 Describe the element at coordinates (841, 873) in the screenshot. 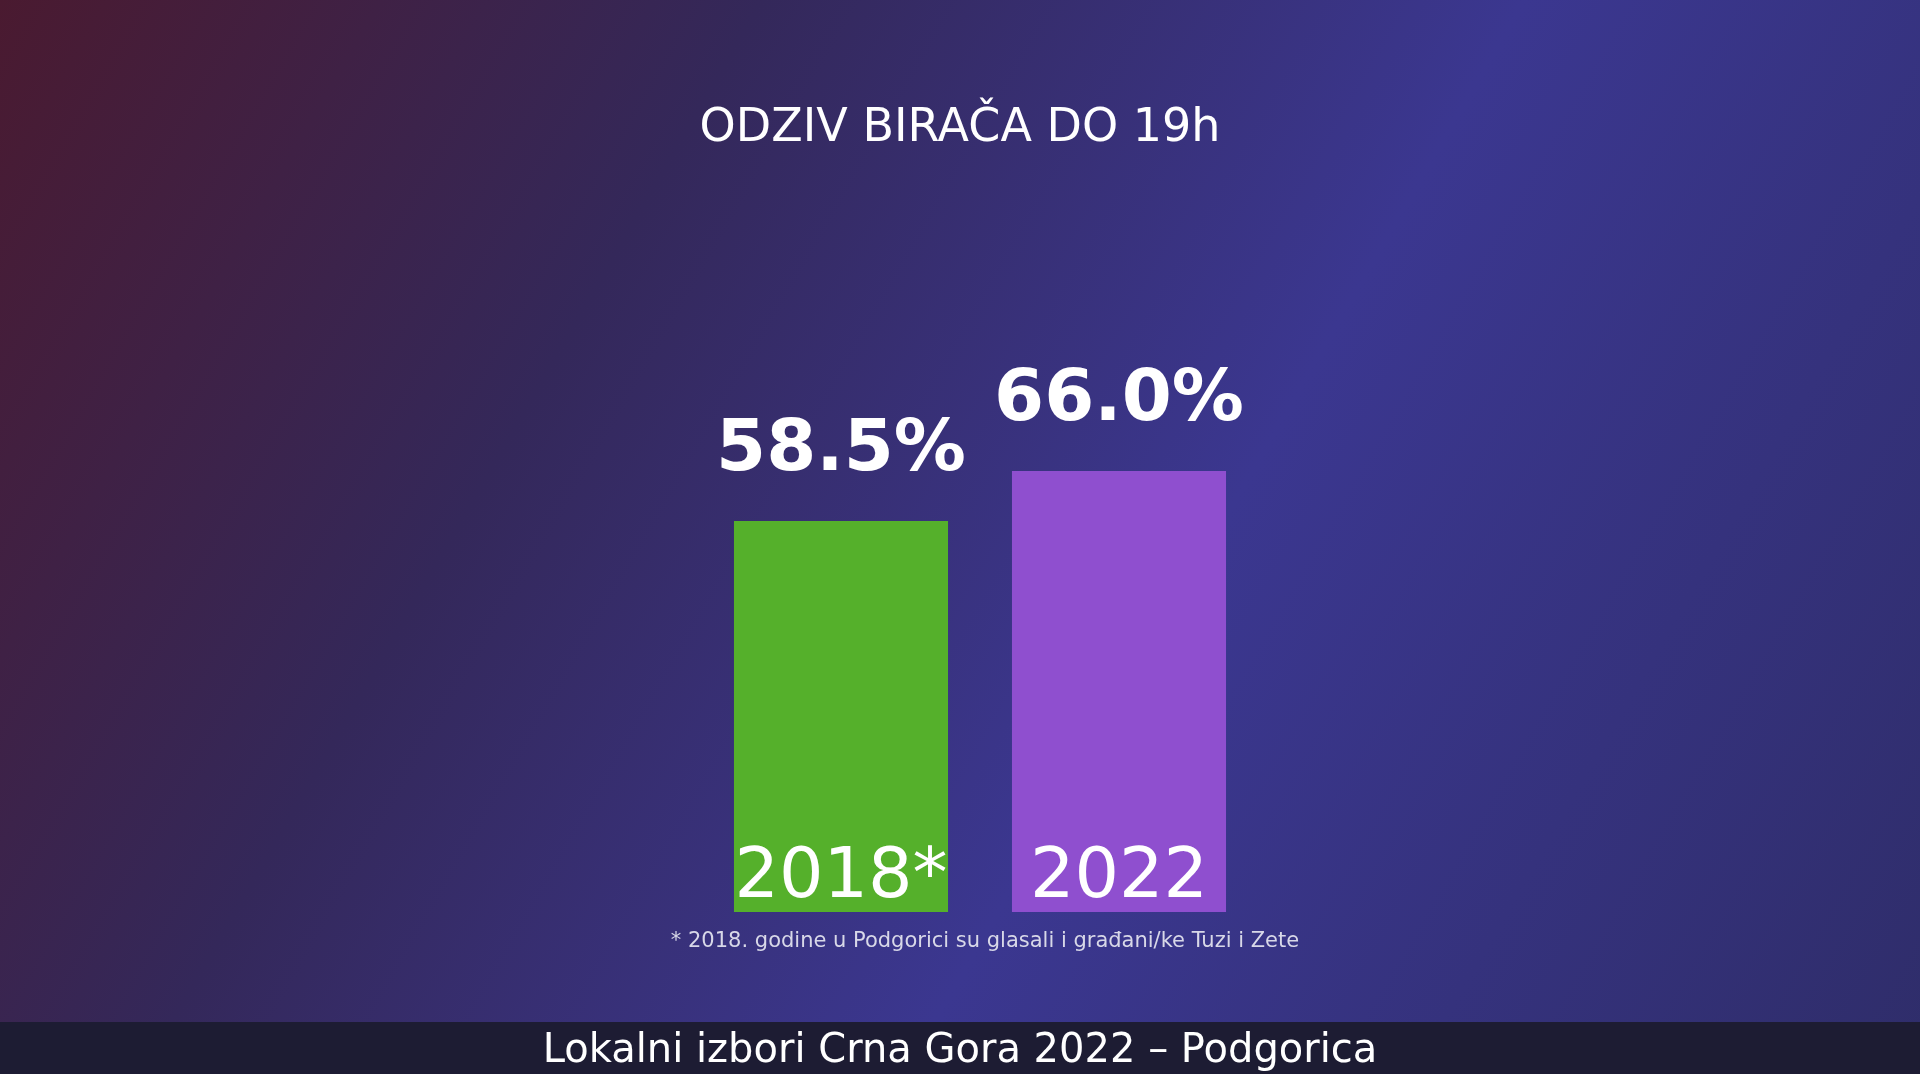

I see `x-tick-label: 2018*` at that location.